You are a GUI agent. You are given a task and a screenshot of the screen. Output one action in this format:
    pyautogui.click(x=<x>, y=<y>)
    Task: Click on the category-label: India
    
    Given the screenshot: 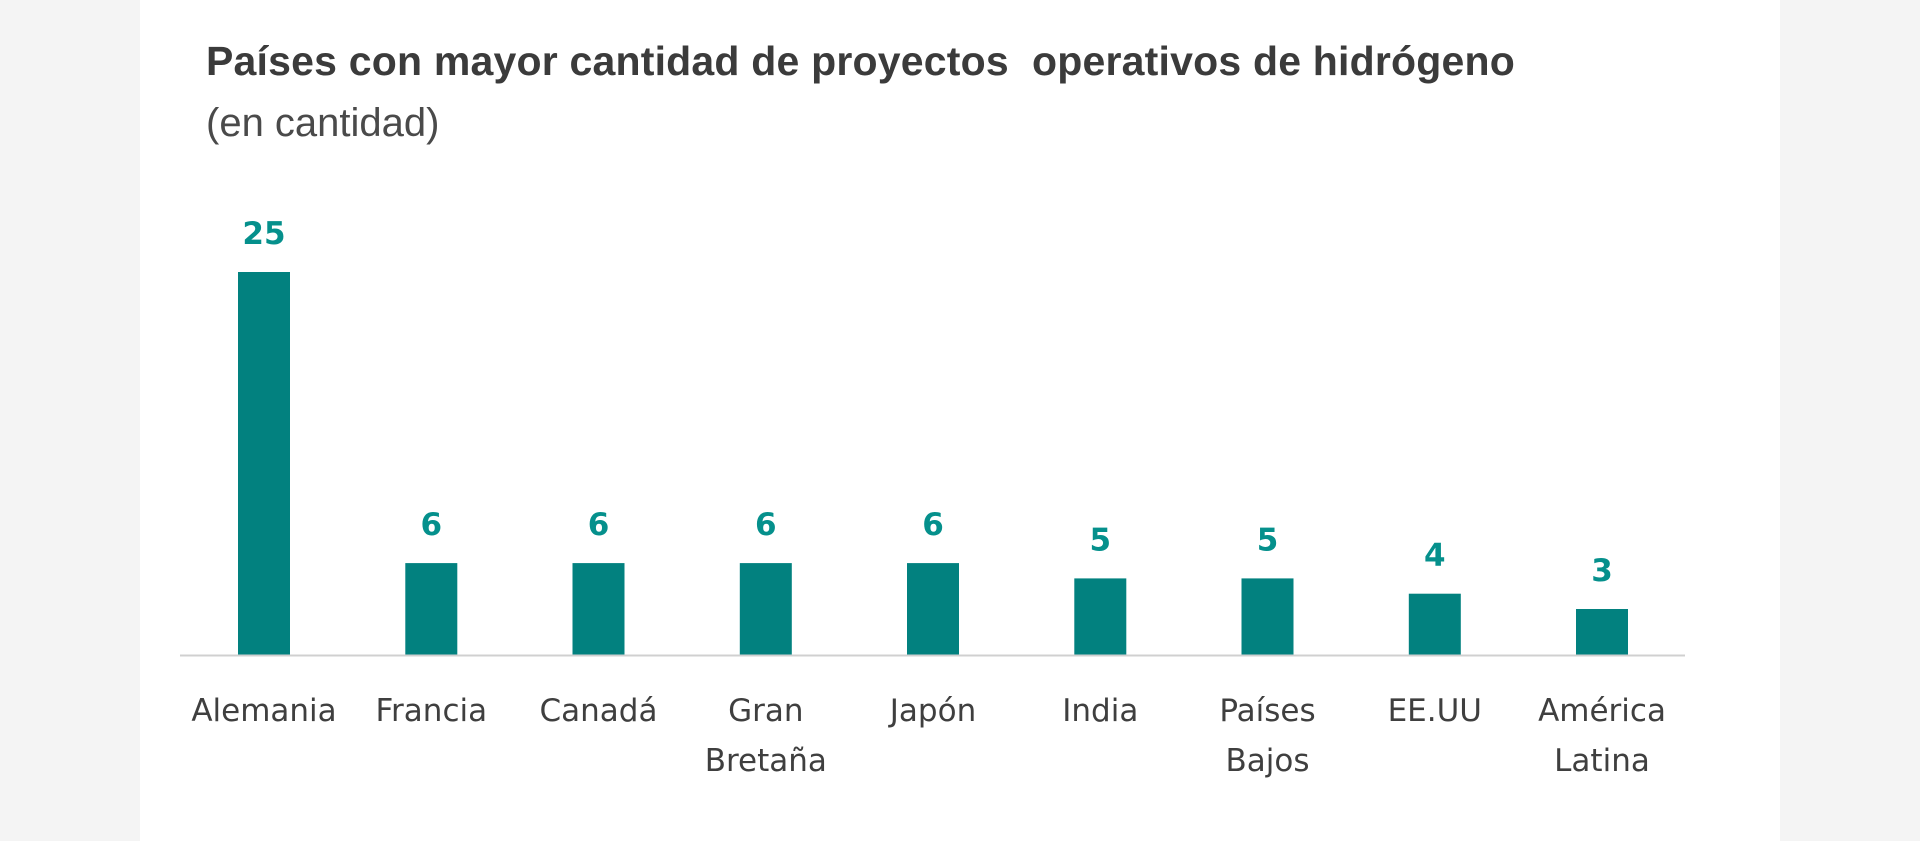 What is the action you would take?
    pyautogui.click(x=1100, y=711)
    